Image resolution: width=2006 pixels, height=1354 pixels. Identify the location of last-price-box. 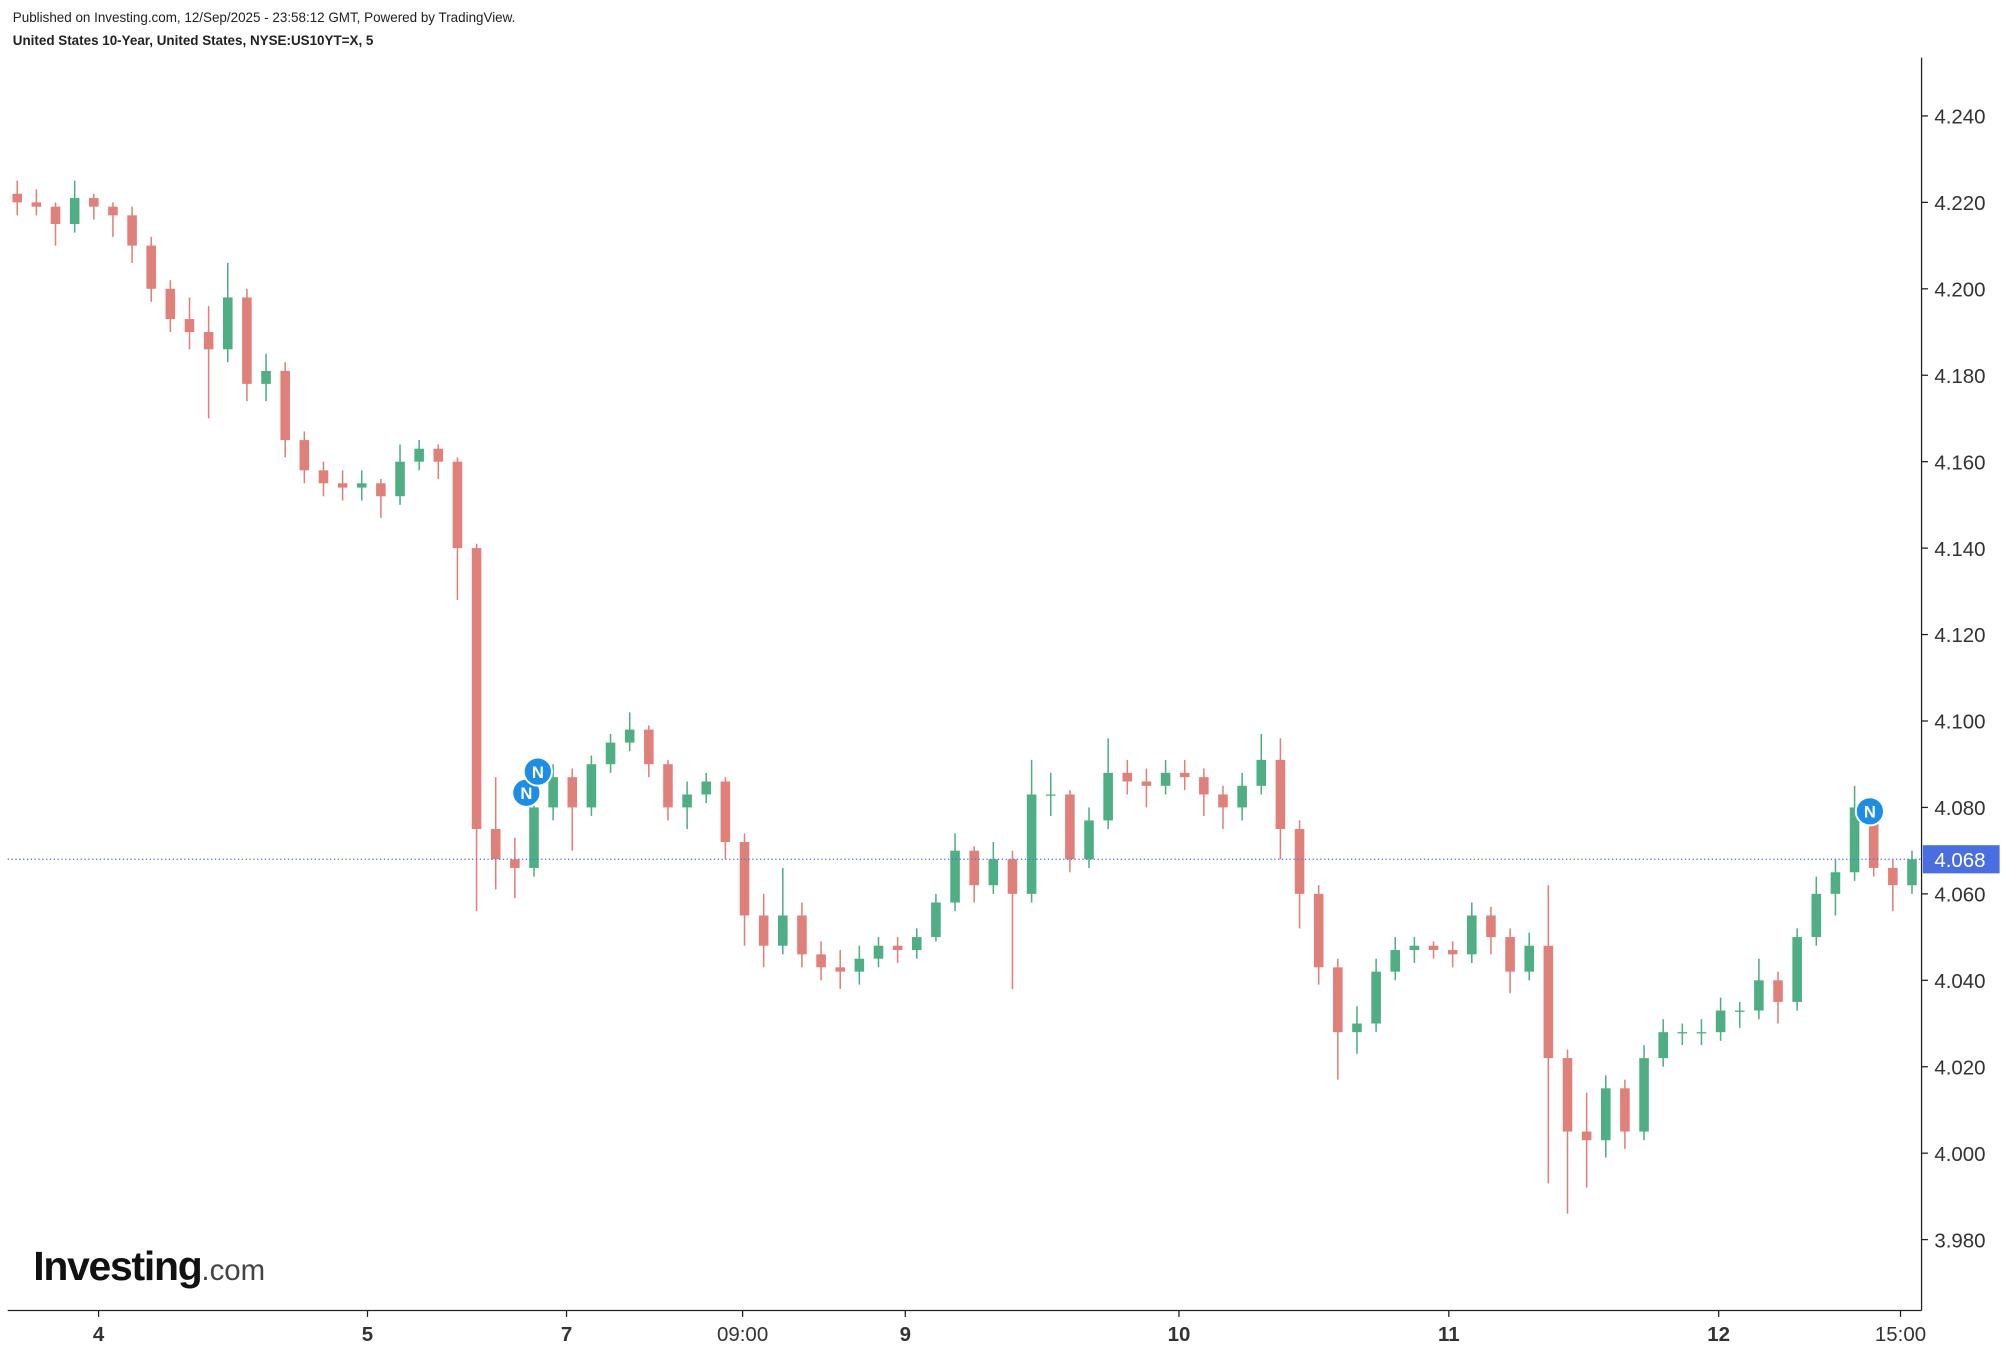
(1961, 859).